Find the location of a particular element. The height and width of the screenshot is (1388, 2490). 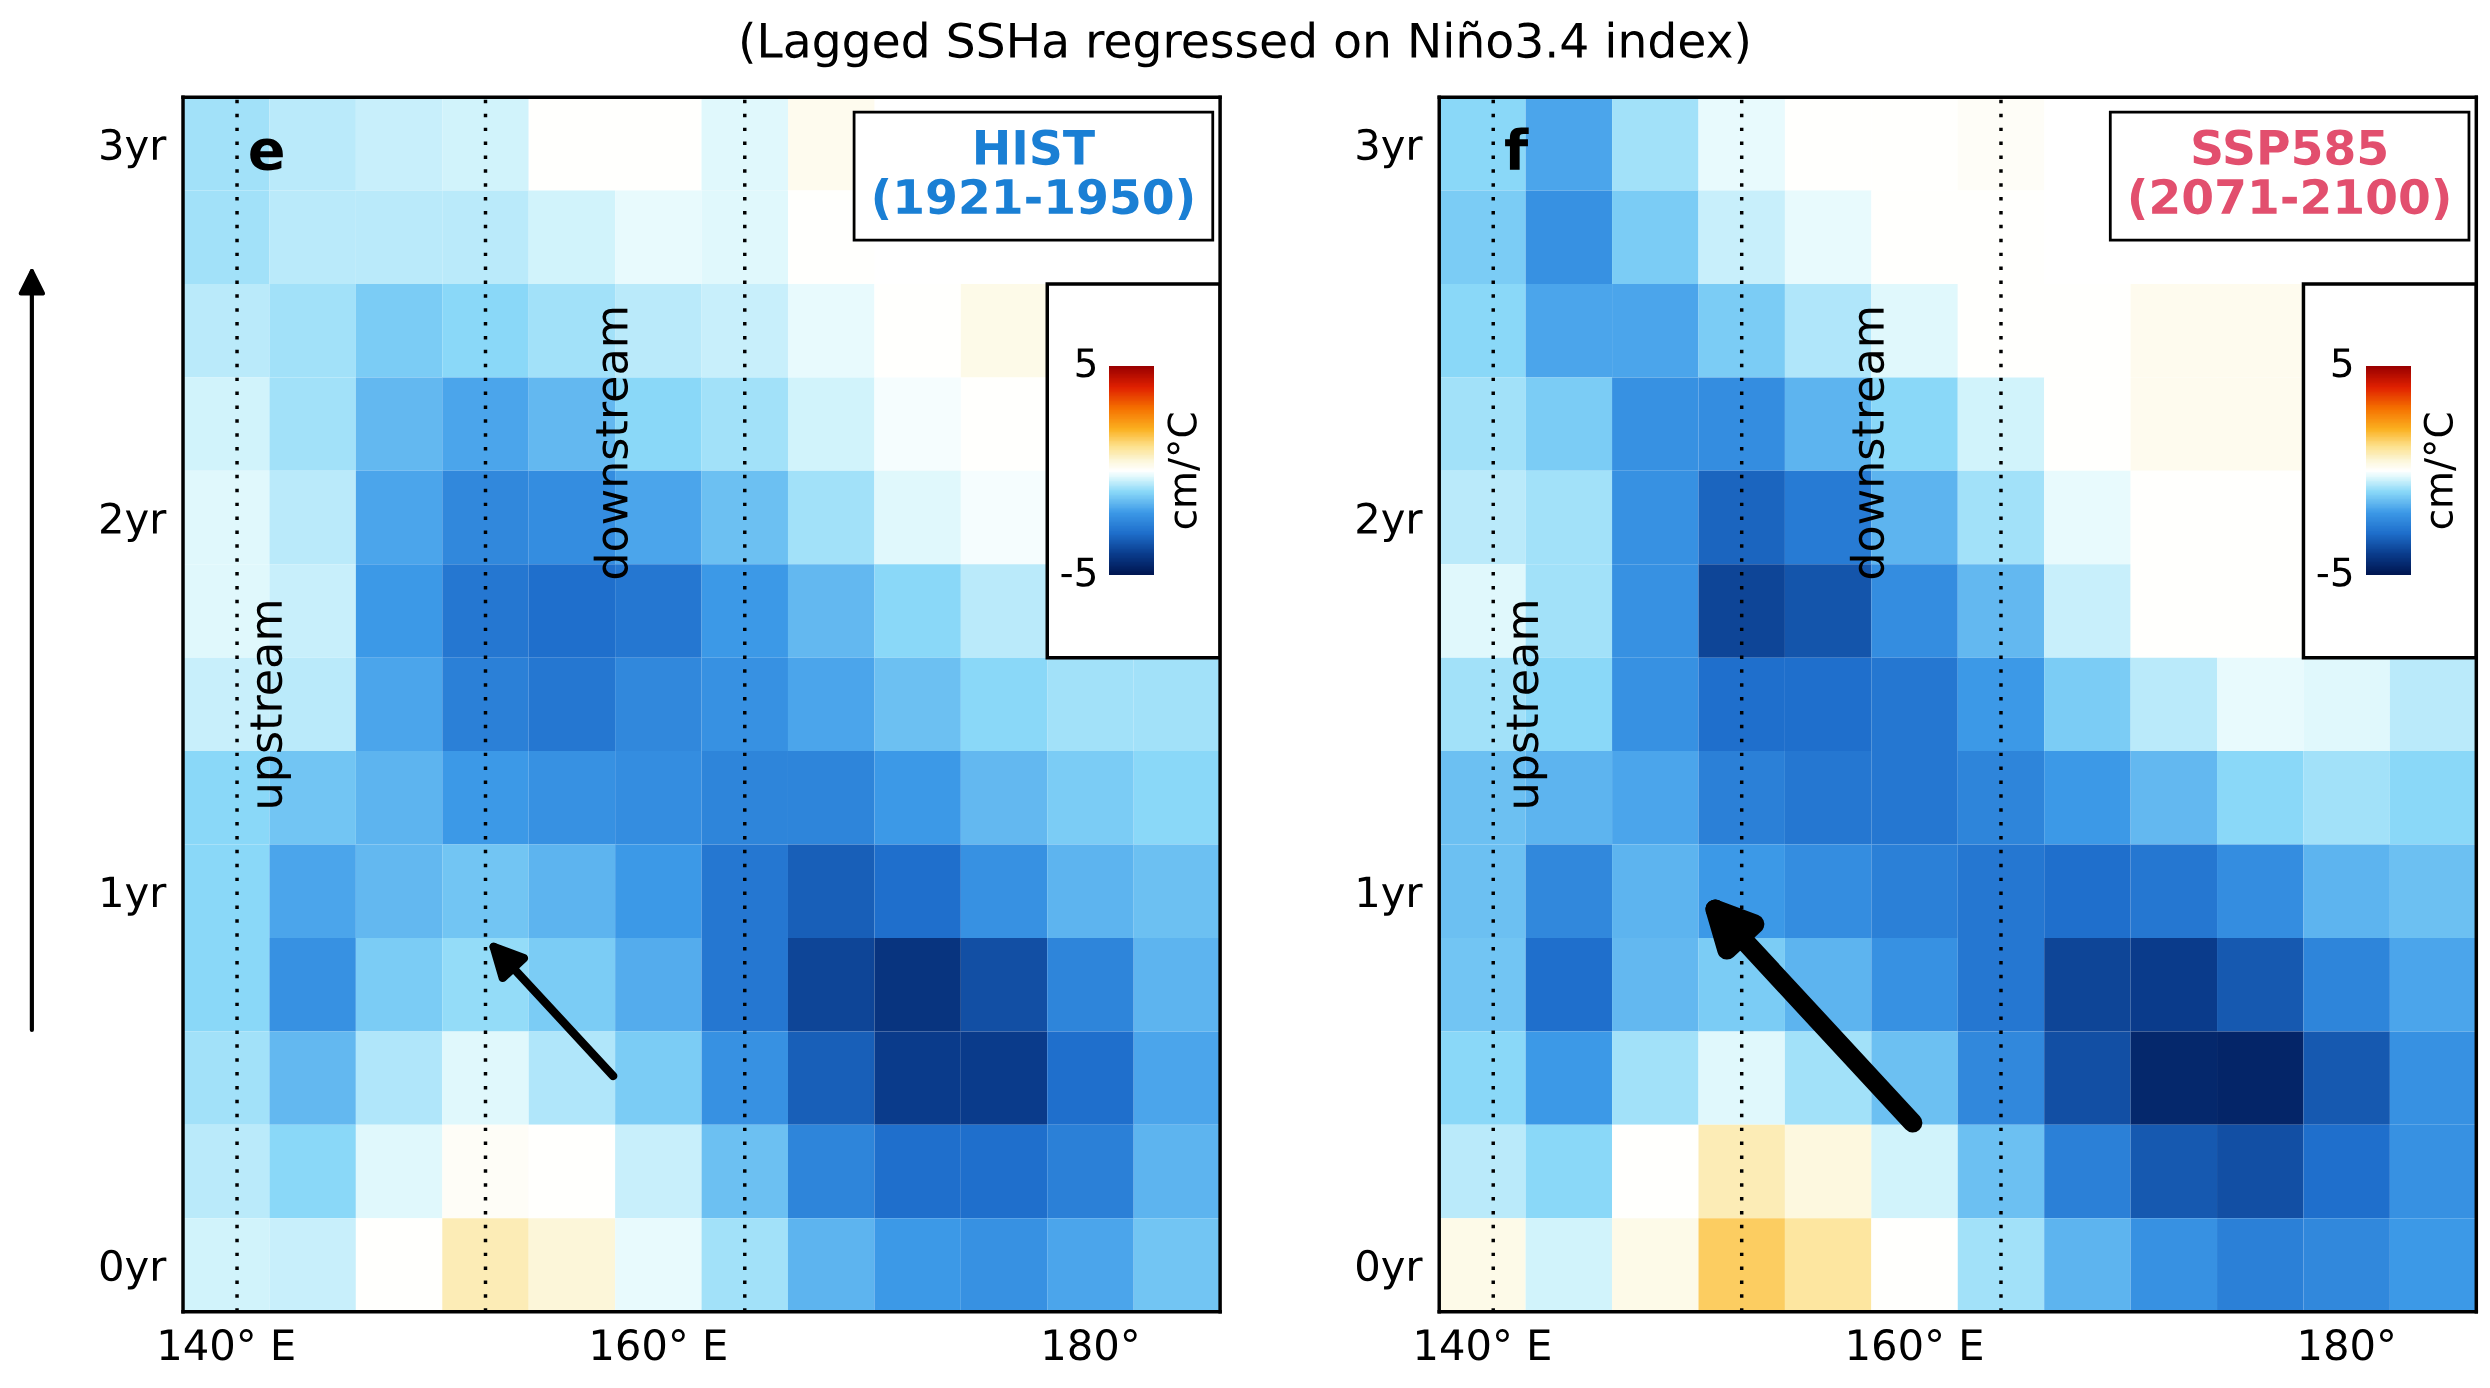

text: SSP585 (2071-2100) is located at coordinates (2289, 175).